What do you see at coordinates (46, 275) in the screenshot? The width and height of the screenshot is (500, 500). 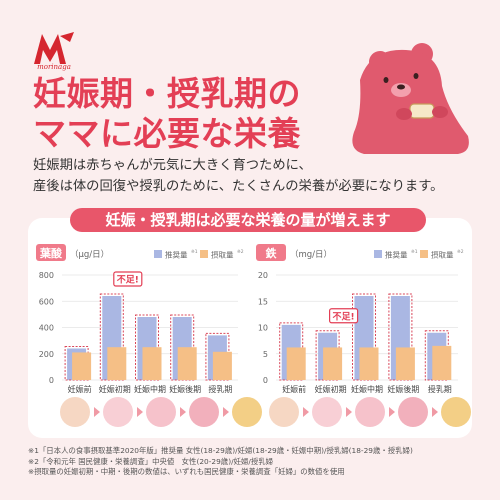 I see `y-tick-label: 800` at bounding box center [46, 275].